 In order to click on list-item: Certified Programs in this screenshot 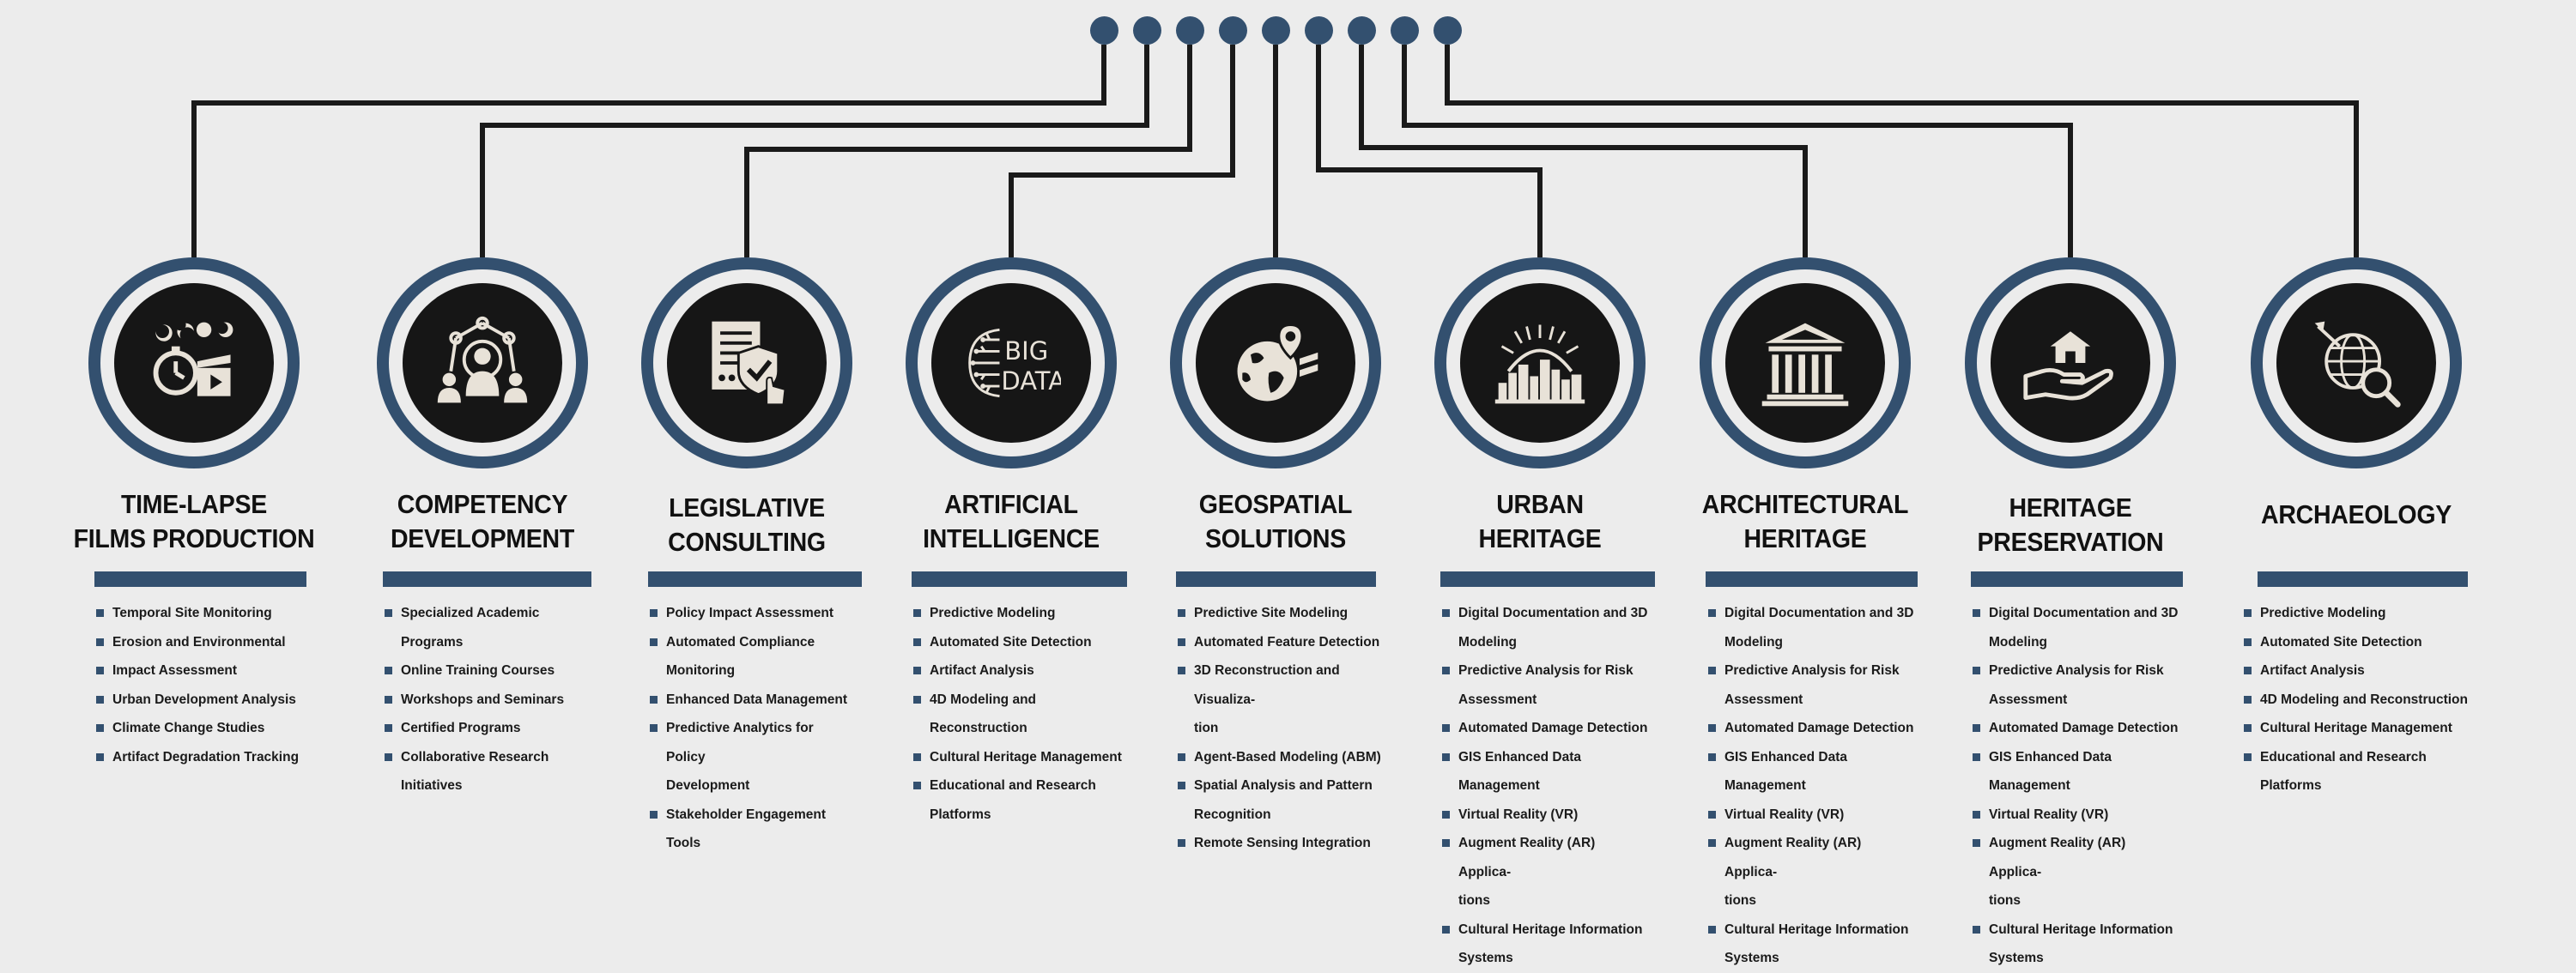, I will do `click(492, 729)`.